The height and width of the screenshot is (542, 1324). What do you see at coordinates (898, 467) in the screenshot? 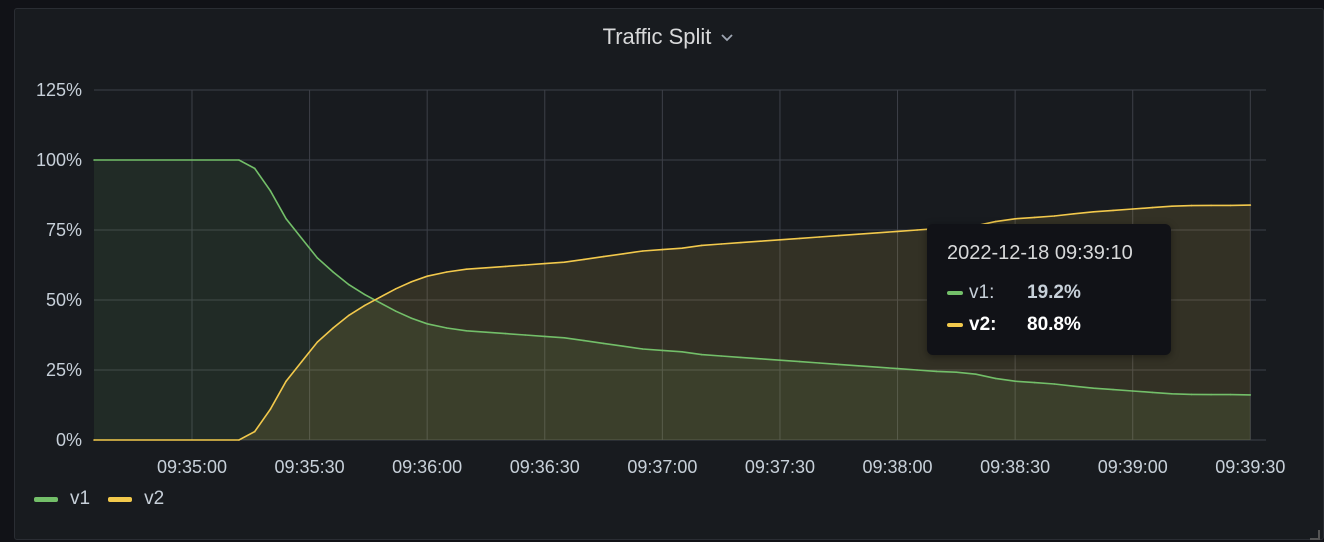
I see `x-tick-label: 09:38:00` at bounding box center [898, 467].